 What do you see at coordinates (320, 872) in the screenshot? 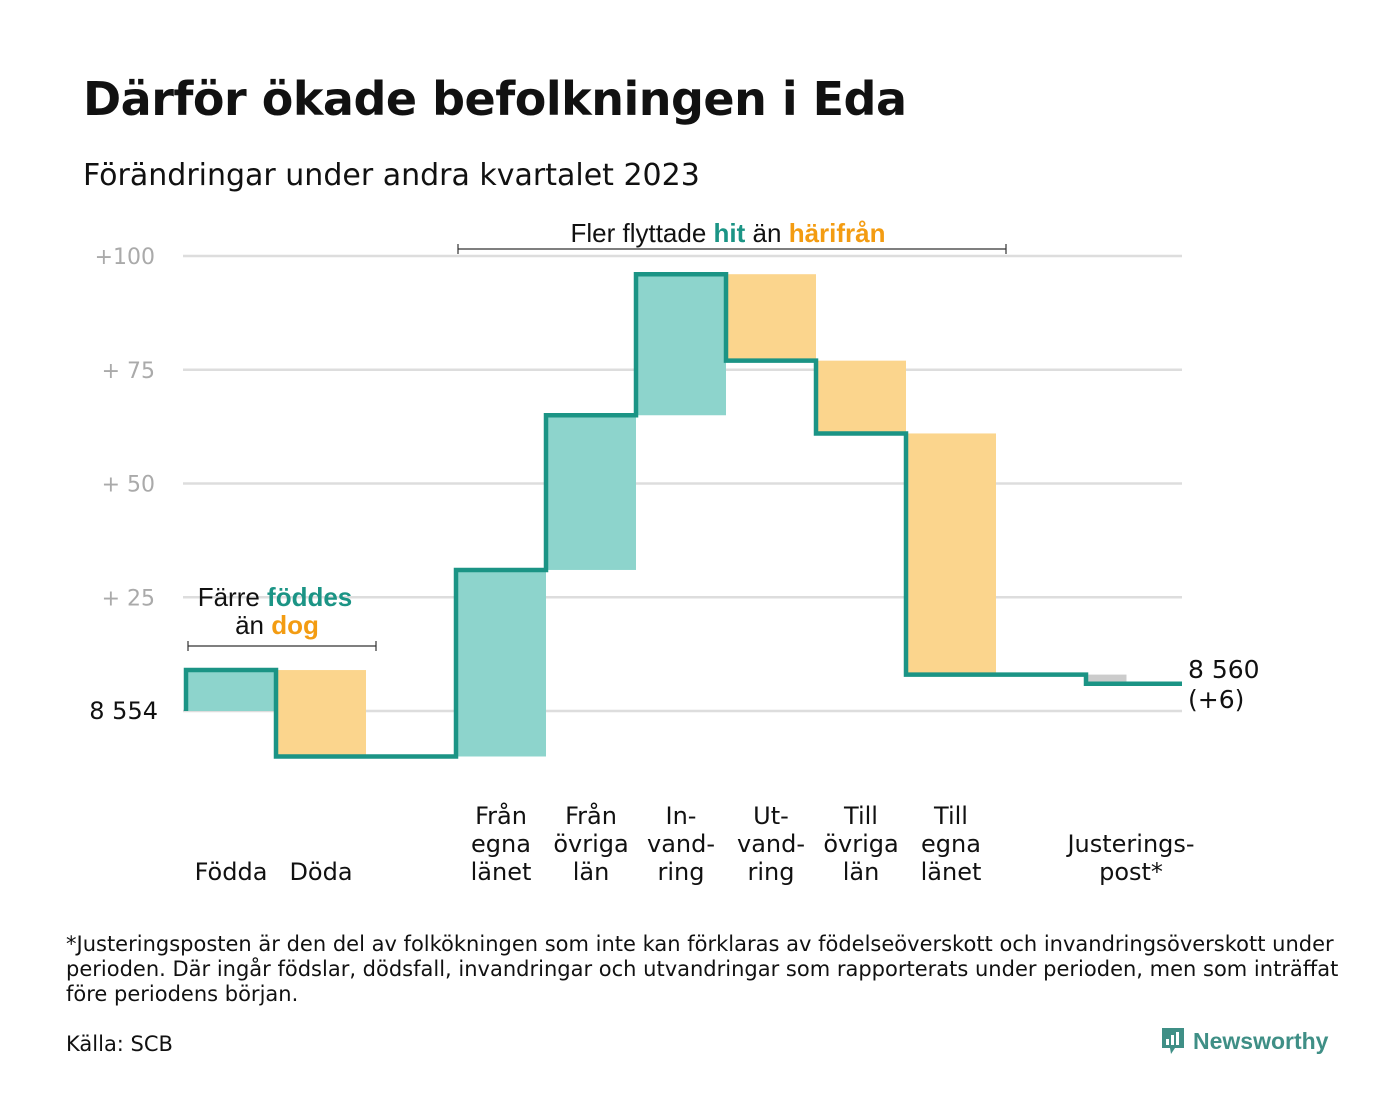
I see `category-label: Döda` at bounding box center [320, 872].